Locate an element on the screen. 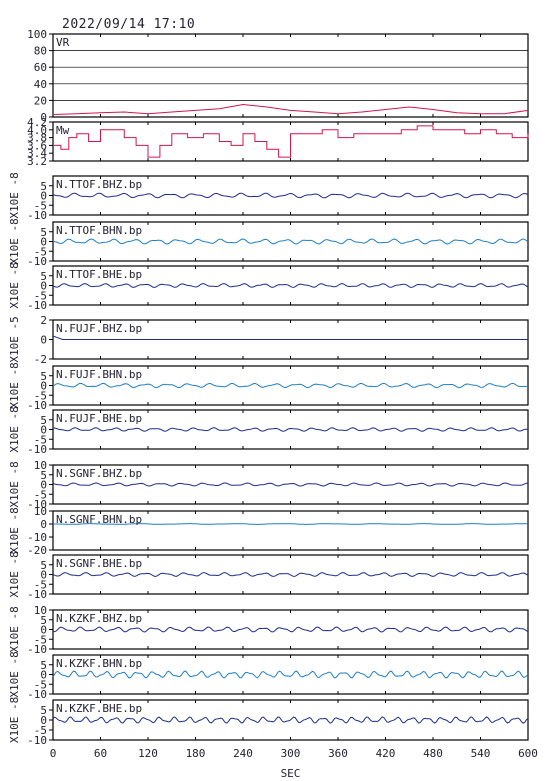  y-tick-label: 100 is located at coordinates (37, 34).